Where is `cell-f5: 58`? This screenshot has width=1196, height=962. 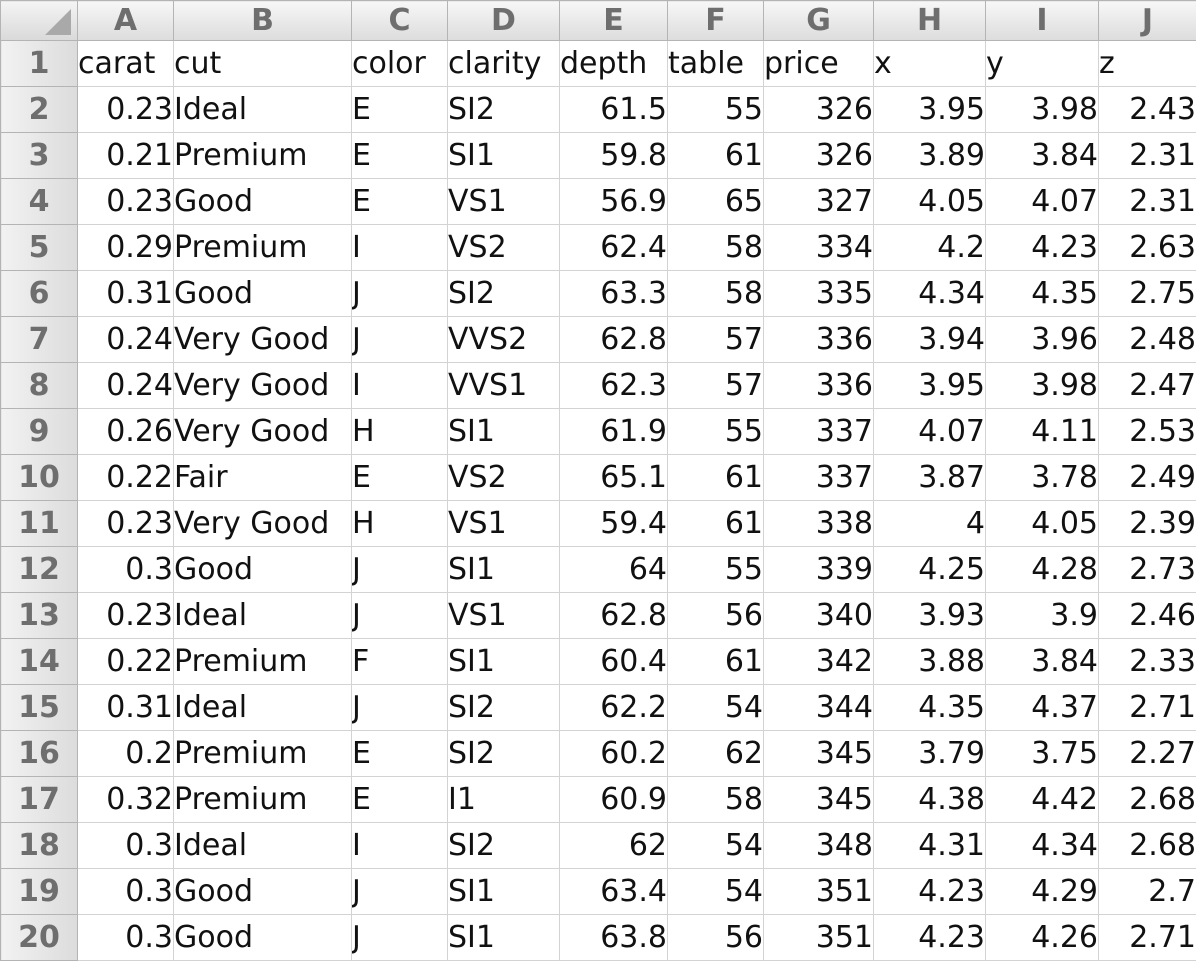 cell-f5: 58 is located at coordinates (715, 247).